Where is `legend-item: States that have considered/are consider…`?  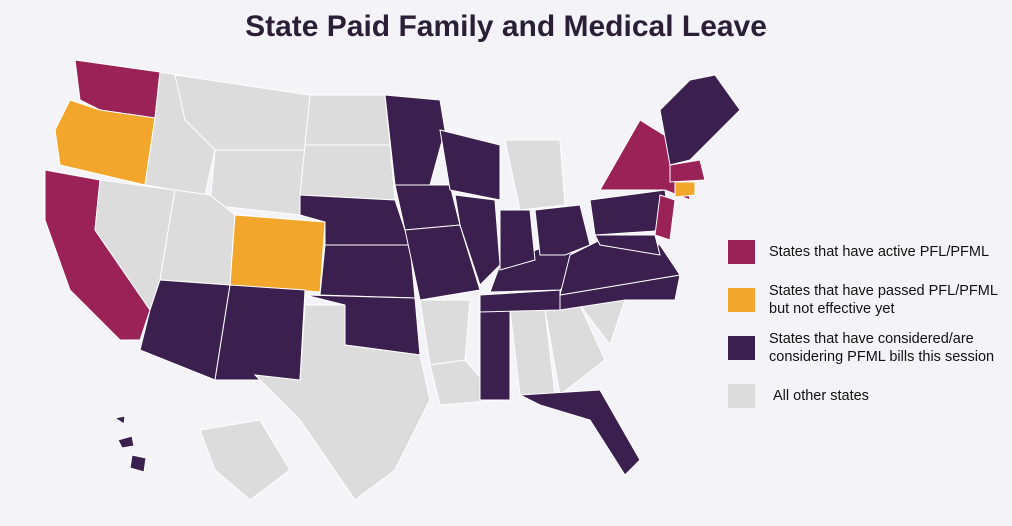 legend-item: States that have considered/are consider… is located at coordinates (868, 348).